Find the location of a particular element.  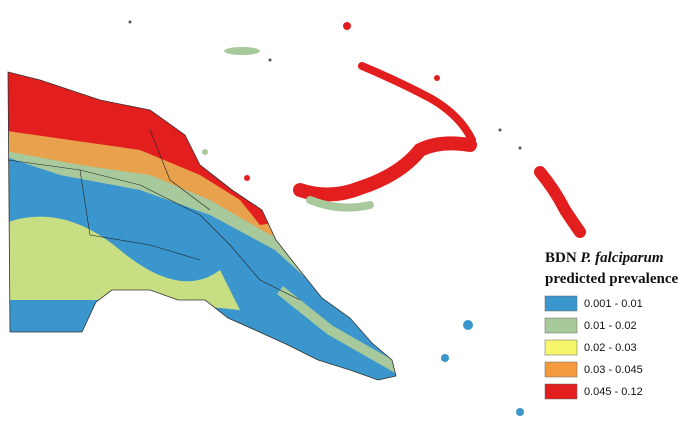

new-ireland is located at coordinates (417, 103).